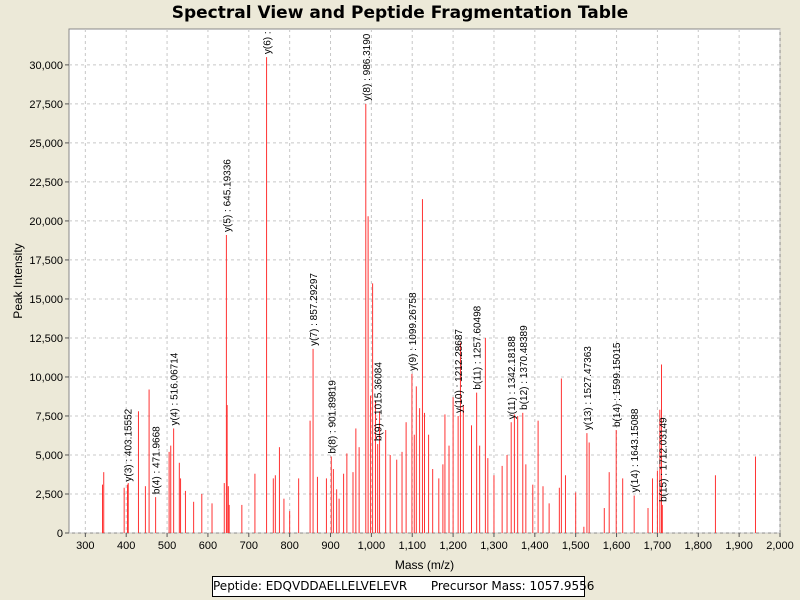 Image resolution: width=800 pixels, height=600 pixels. What do you see at coordinates (46, 105) in the screenshot?
I see `y-tick-label: 27,500` at bounding box center [46, 105].